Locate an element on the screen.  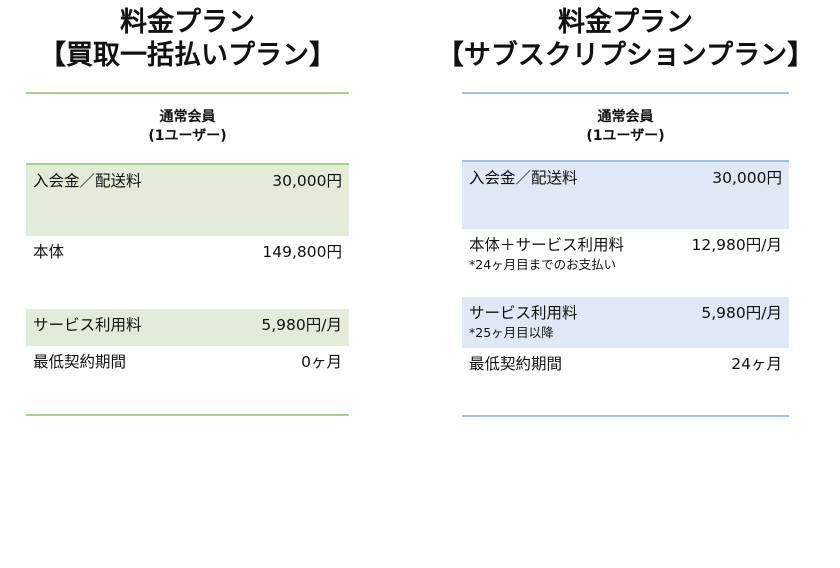
row-note: *25ヶ月目以降 is located at coordinates (511, 332).